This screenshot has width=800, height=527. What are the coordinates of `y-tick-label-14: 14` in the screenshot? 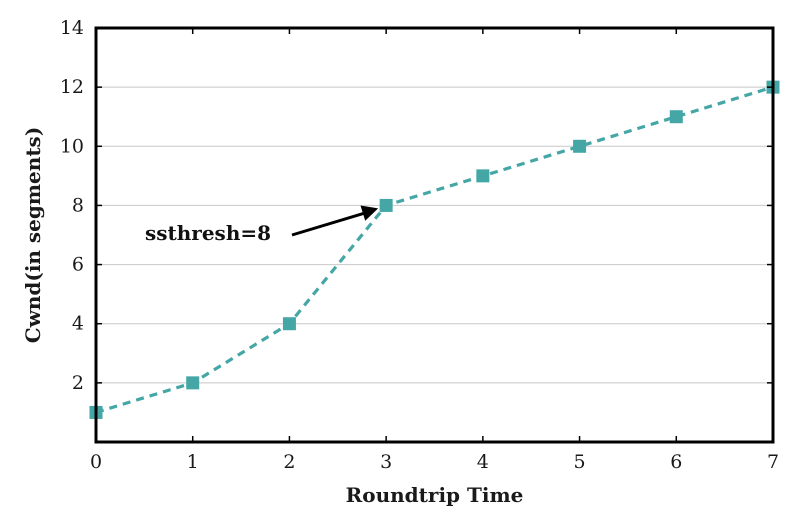 It's located at (72, 28).